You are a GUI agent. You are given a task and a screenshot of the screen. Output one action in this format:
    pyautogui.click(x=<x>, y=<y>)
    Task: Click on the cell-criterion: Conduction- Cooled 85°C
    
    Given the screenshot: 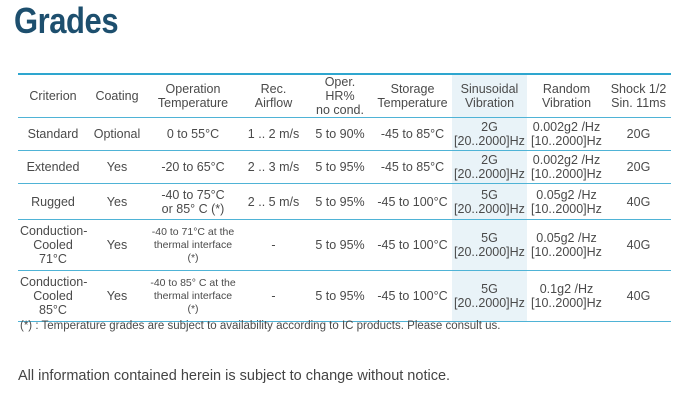 What is the action you would take?
    pyautogui.click(x=53, y=296)
    